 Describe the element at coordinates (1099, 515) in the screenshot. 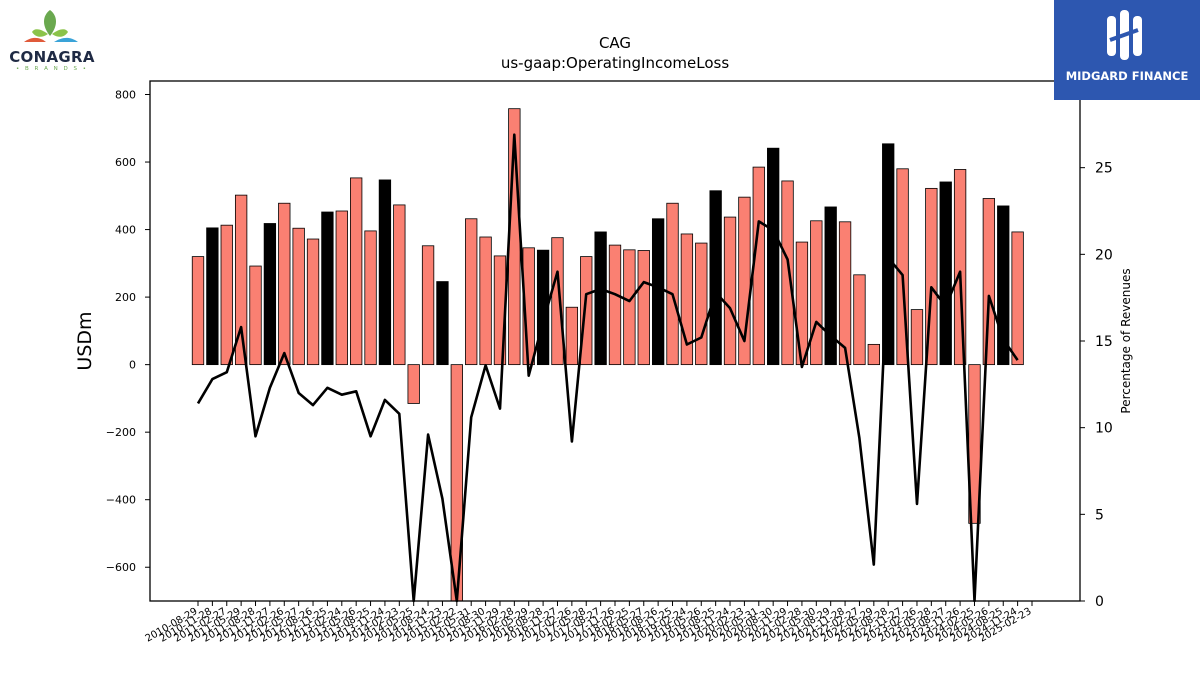

I see `y2-tick-label: 5` at that location.